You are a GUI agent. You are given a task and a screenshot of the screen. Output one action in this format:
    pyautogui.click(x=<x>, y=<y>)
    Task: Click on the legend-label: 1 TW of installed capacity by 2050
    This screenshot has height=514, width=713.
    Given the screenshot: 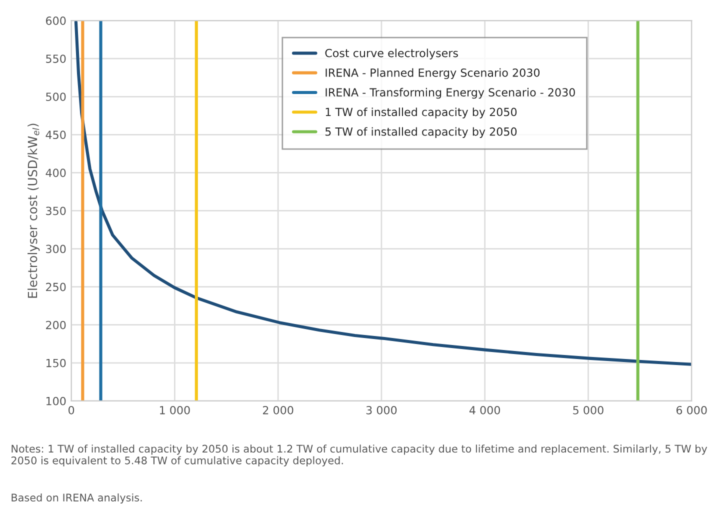 What is the action you would take?
    pyautogui.click(x=421, y=113)
    